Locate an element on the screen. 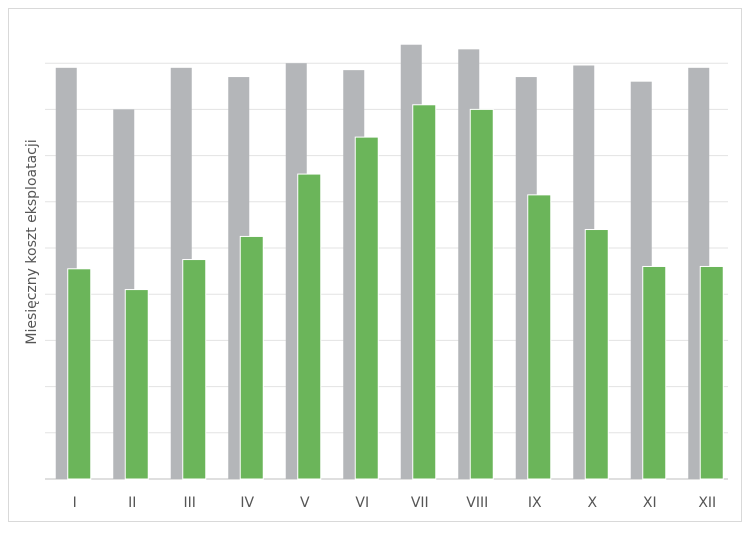 The width and height of the screenshot is (750, 534). x-tick-label: VIII is located at coordinates (477, 503).